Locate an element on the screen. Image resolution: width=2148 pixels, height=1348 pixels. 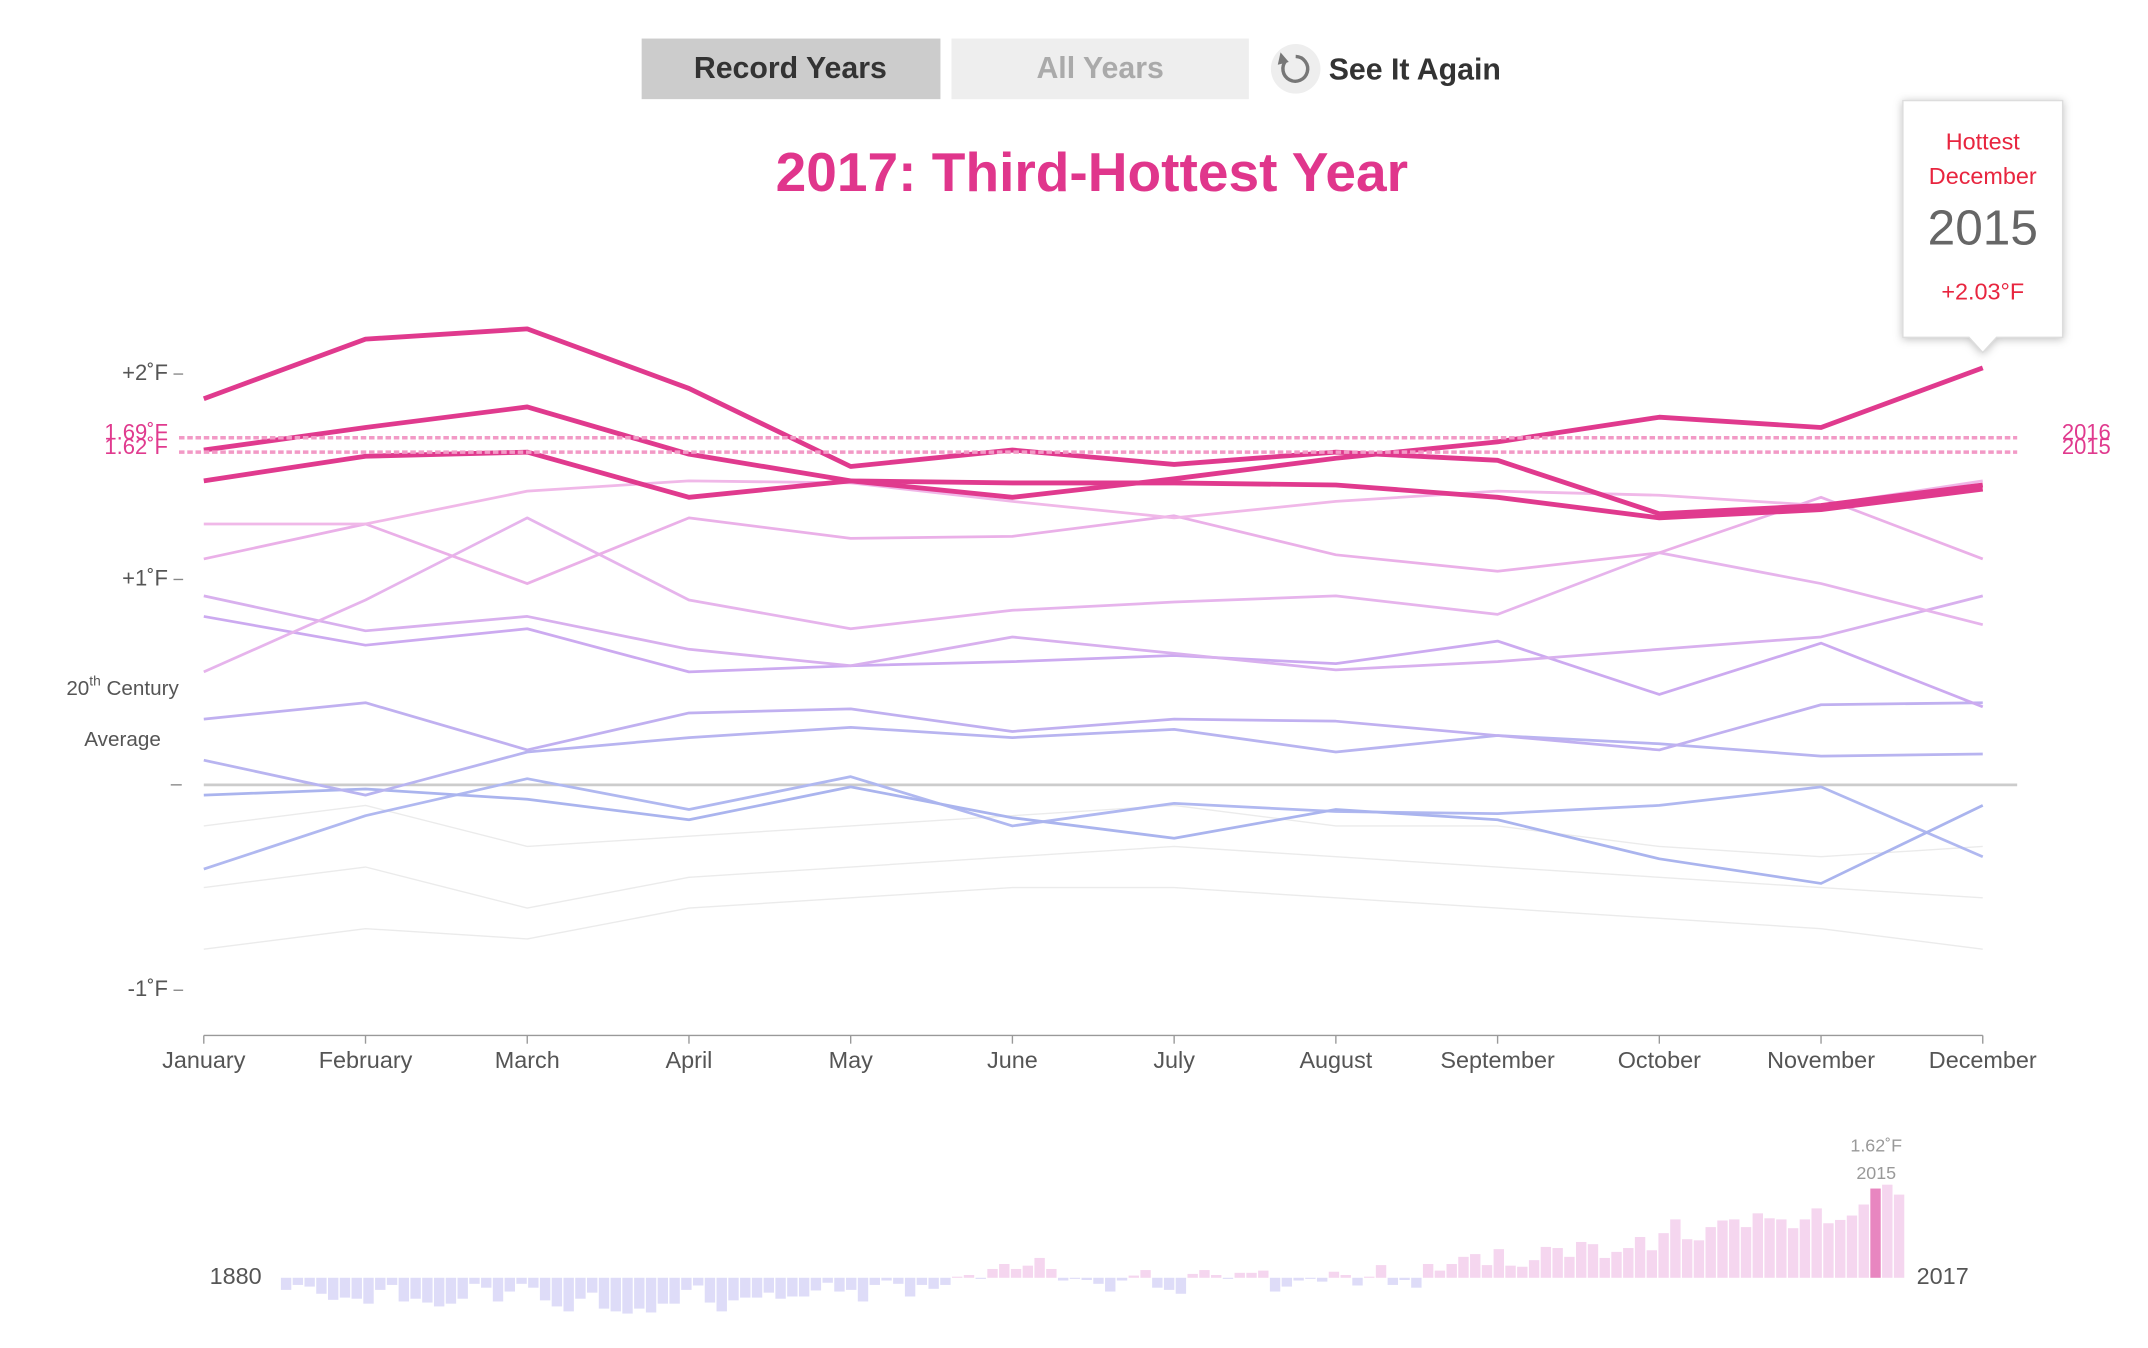
average-label: Average is located at coordinates (122, 739).